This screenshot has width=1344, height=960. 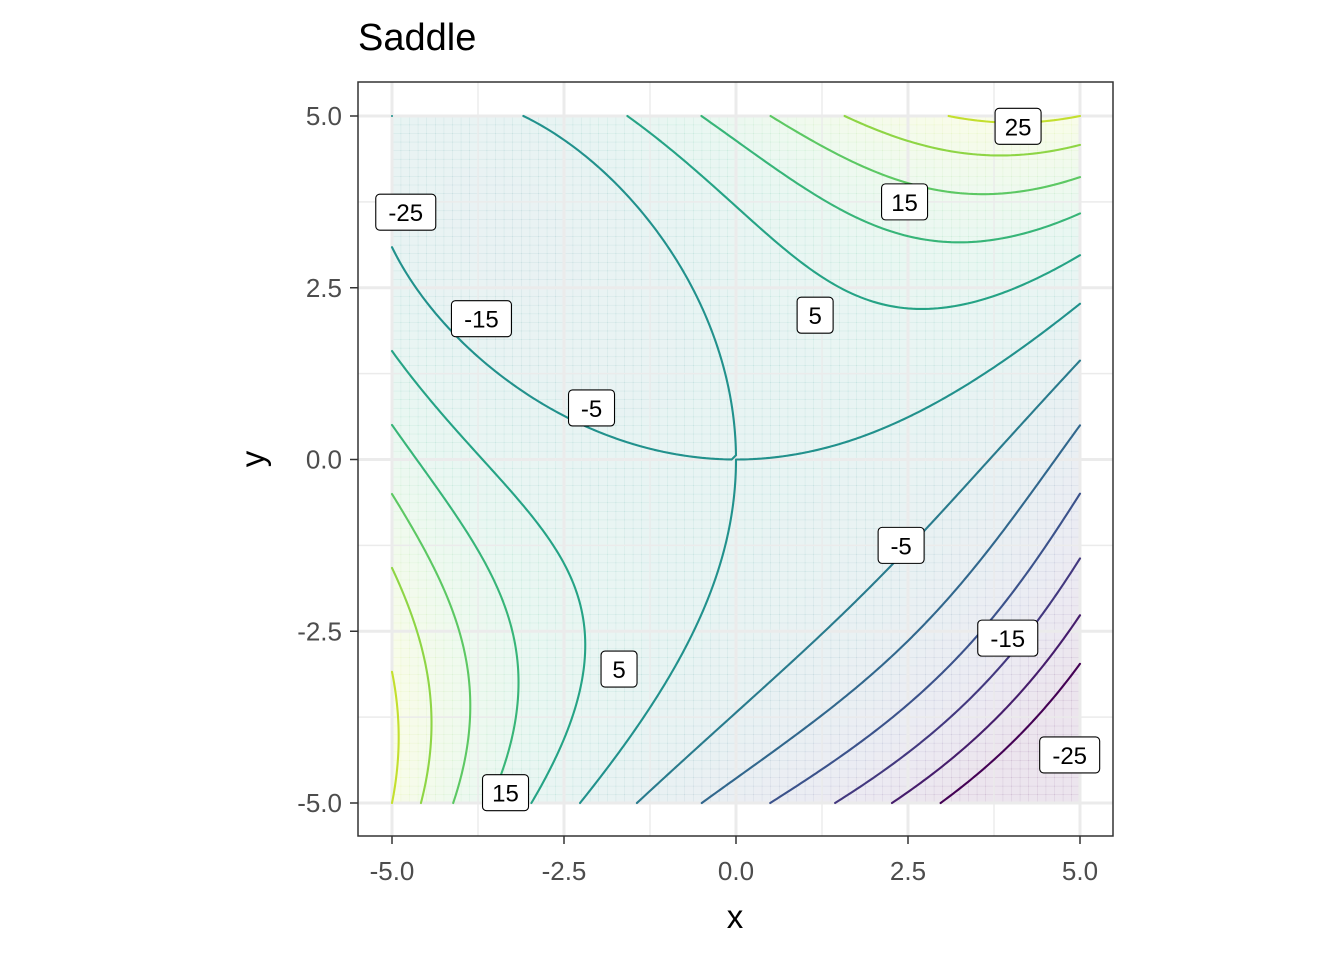 I want to click on y-axis-title: y, so click(x=252, y=458).